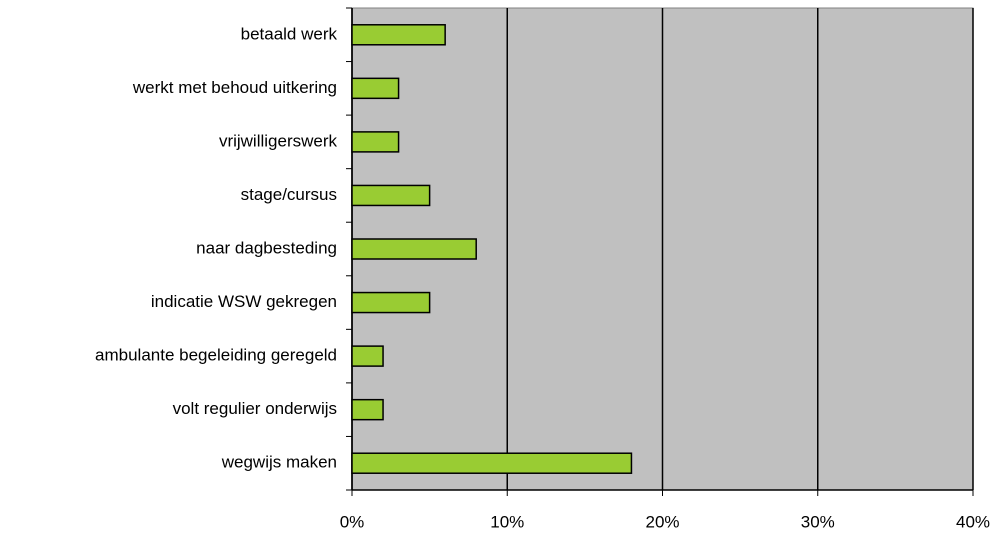 This screenshot has height=543, width=1002. I want to click on y-tick-label: indicatie WSW gekregen, so click(244, 301).